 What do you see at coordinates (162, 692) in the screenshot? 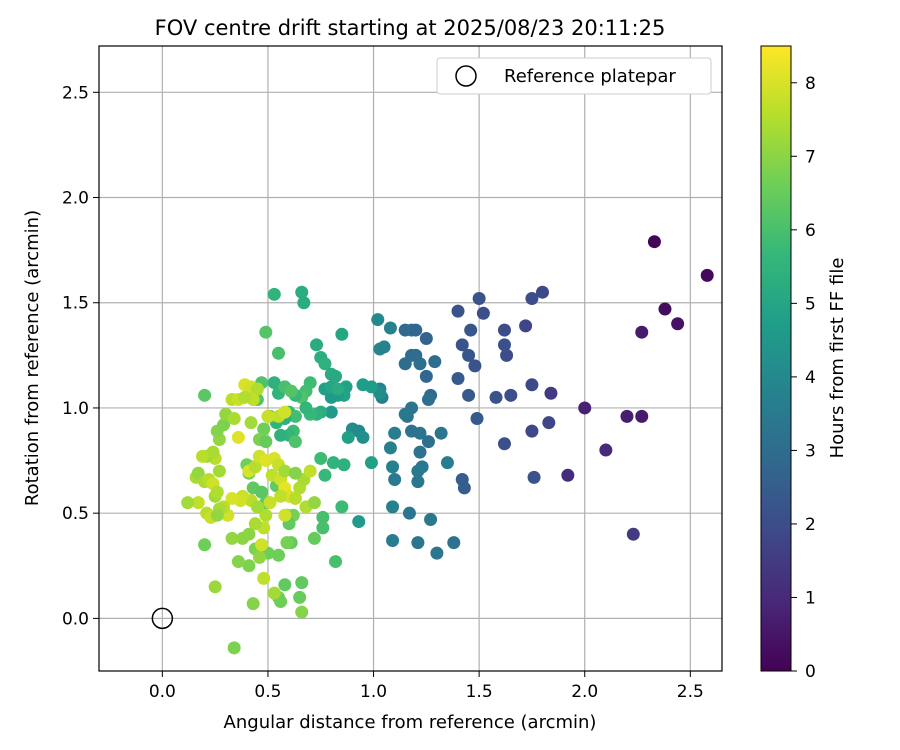
I see `x-tick-label: 0.0` at bounding box center [162, 692].